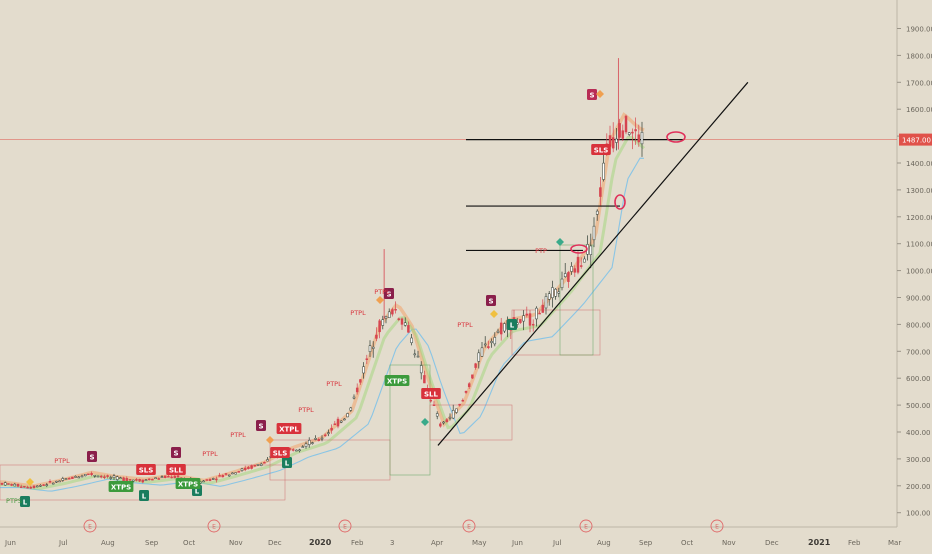 The height and width of the screenshot is (554, 932). What do you see at coordinates (189, 543) in the screenshot?
I see `x-tick-label: Oct` at bounding box center [189, 543].